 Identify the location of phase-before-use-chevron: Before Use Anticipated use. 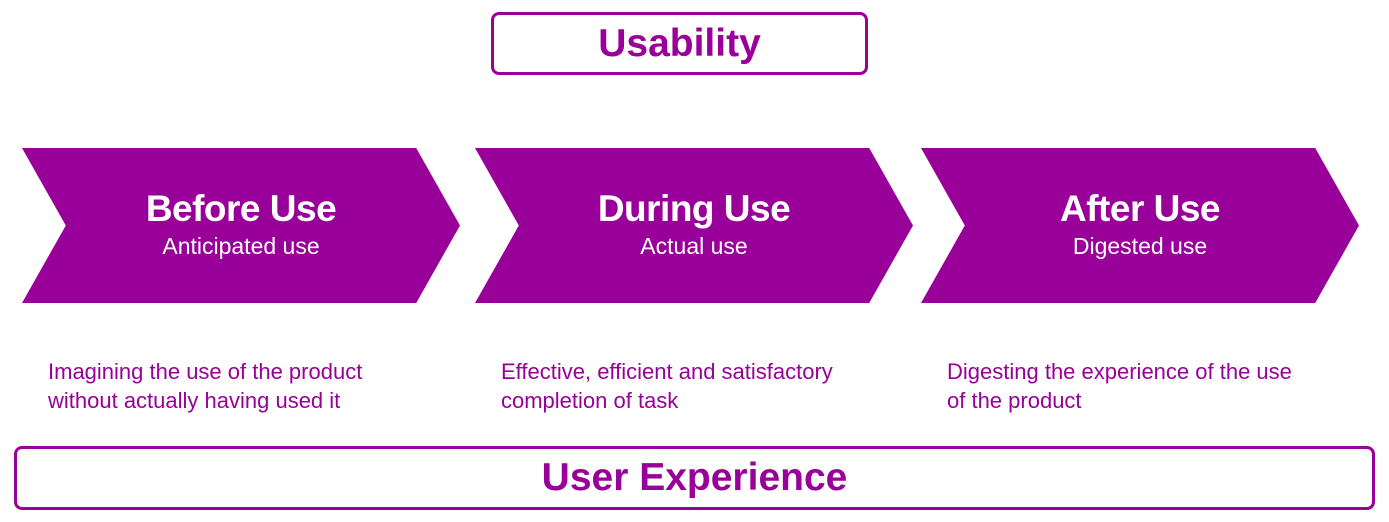
(241, 225).